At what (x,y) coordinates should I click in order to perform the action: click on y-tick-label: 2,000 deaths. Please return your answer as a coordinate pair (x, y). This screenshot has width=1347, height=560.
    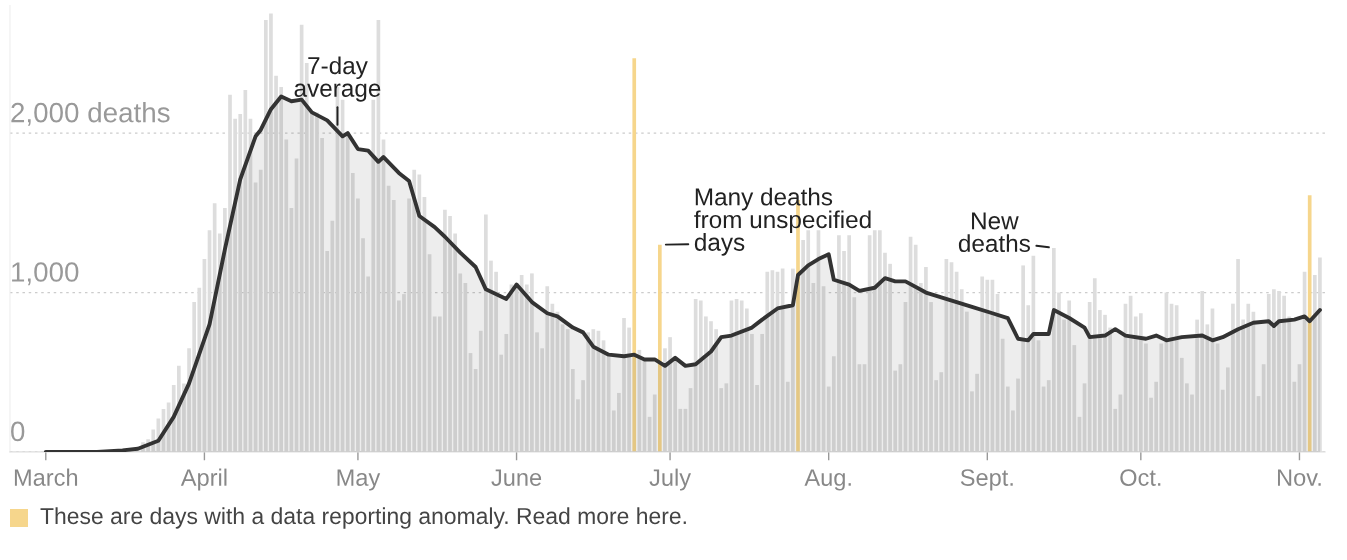
    Looking at the image, I should click on (90, 114).